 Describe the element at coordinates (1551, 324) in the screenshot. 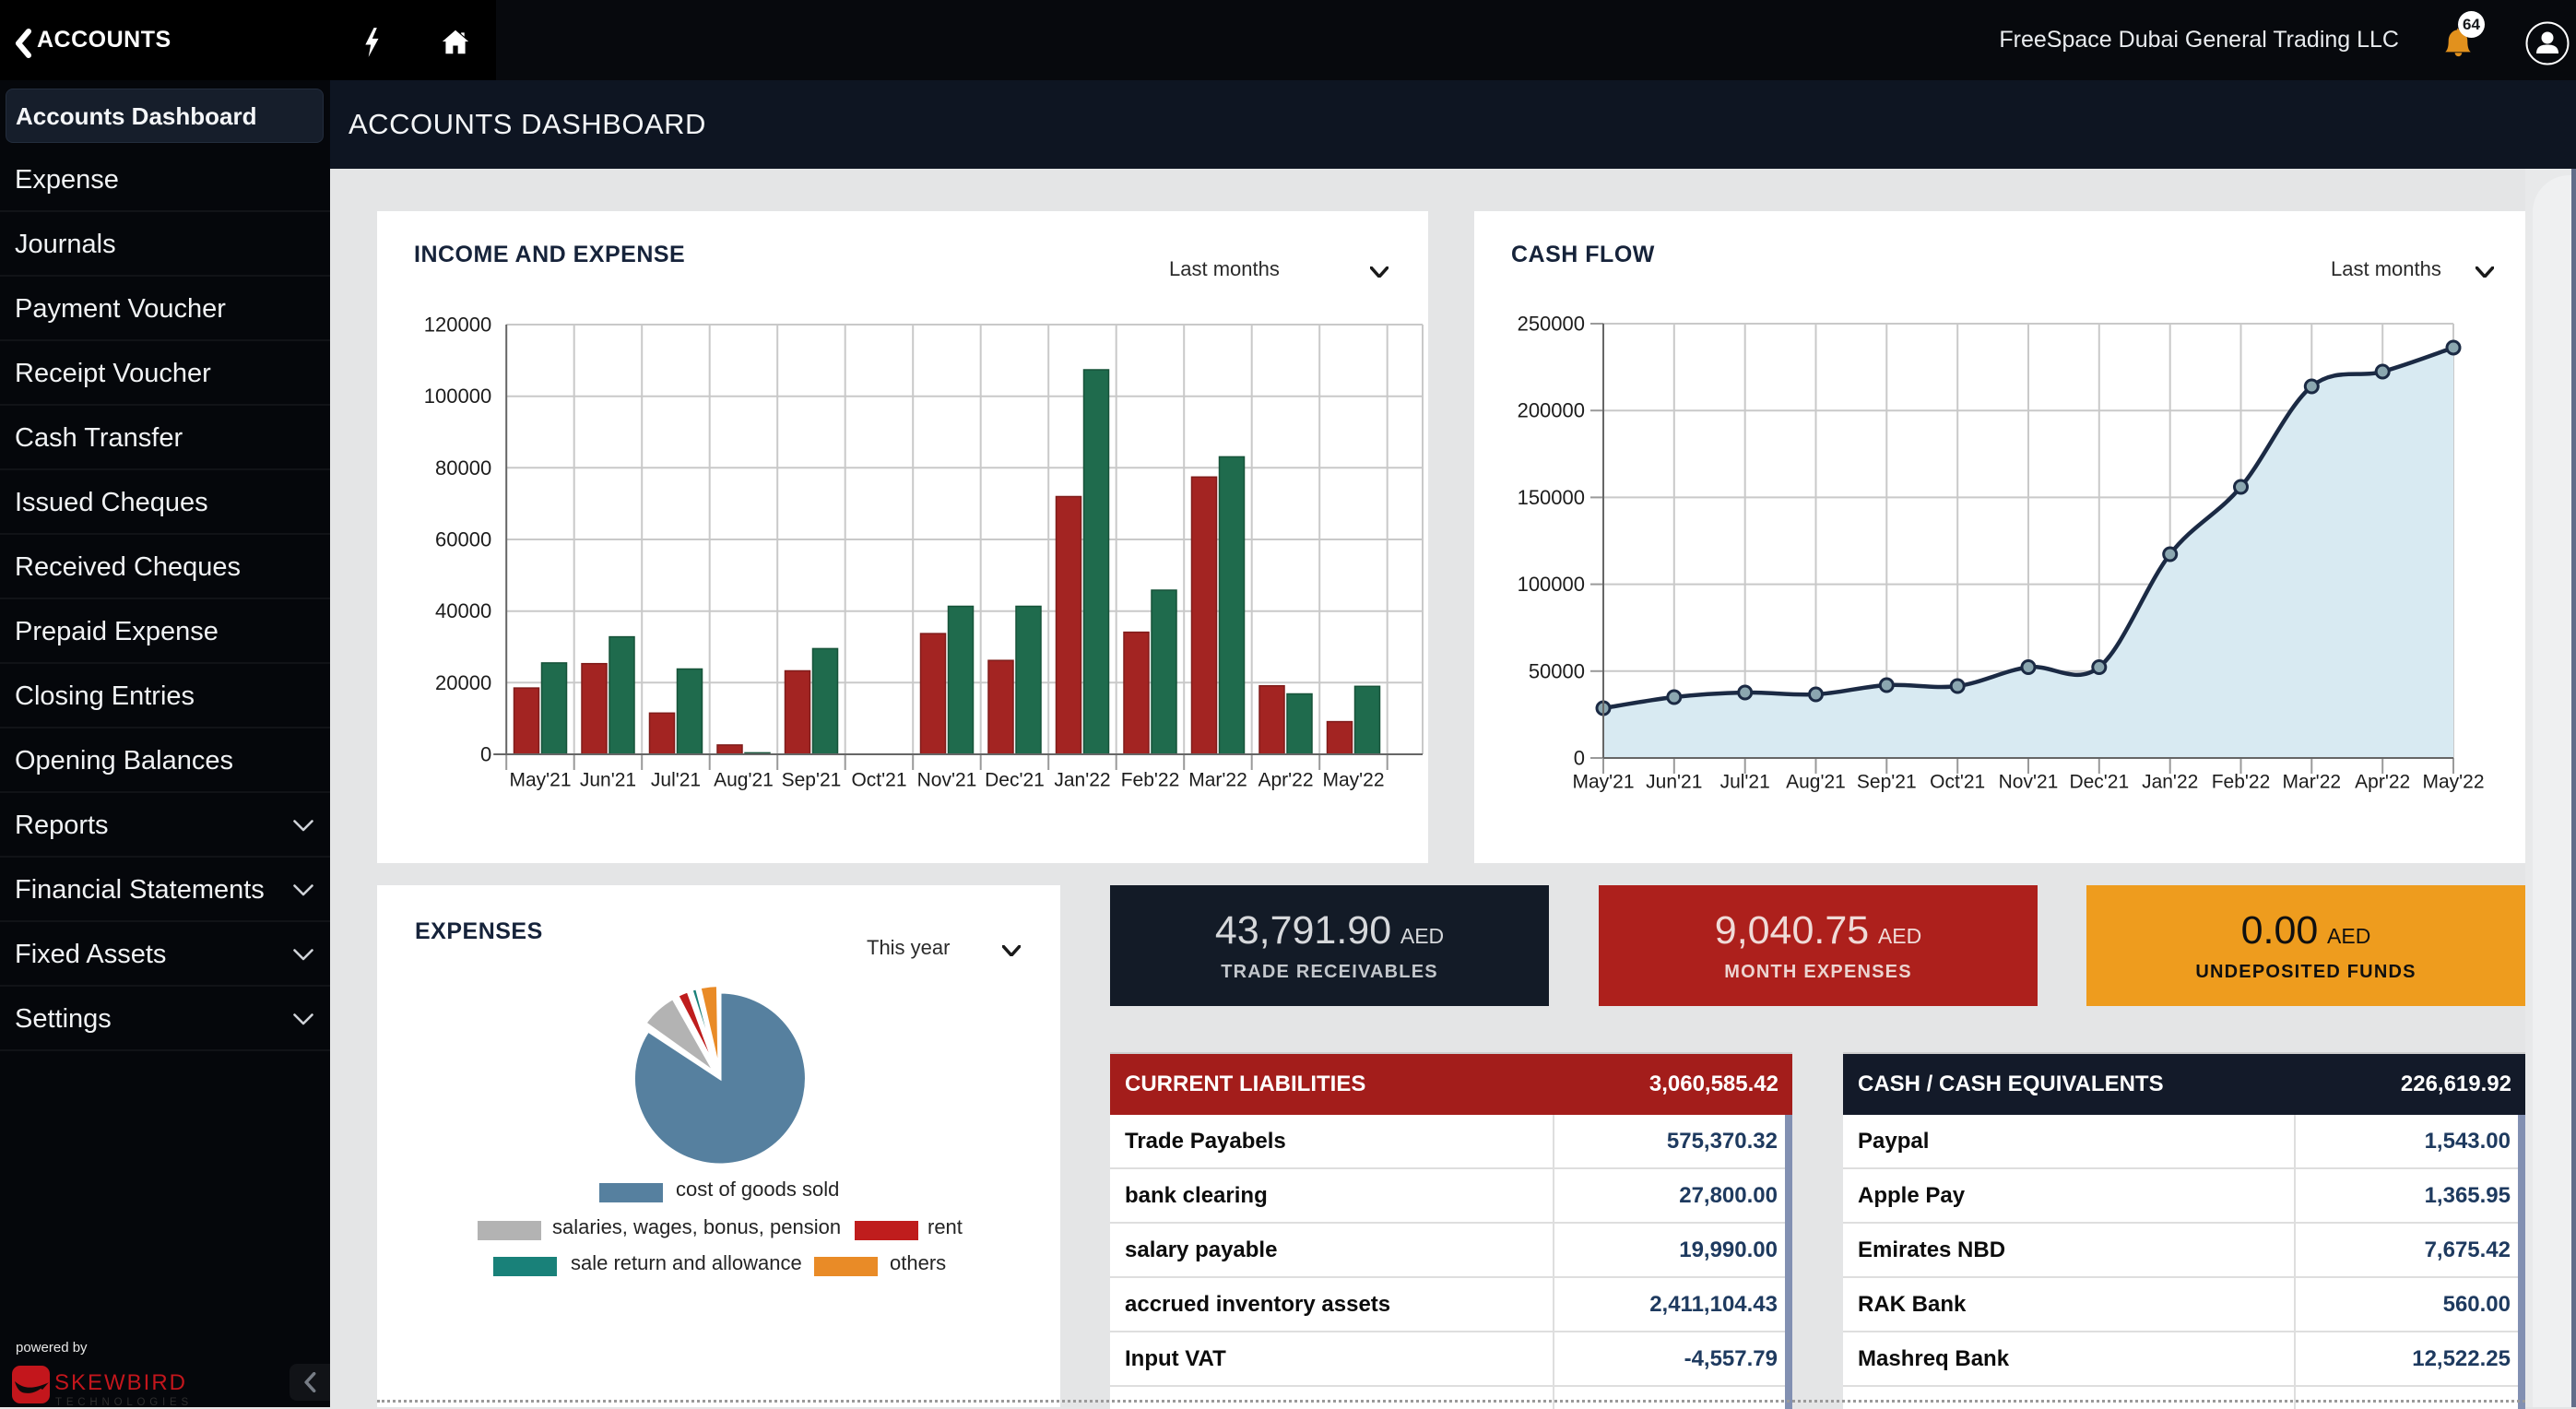

I see `svg-text: 250000` at that location.